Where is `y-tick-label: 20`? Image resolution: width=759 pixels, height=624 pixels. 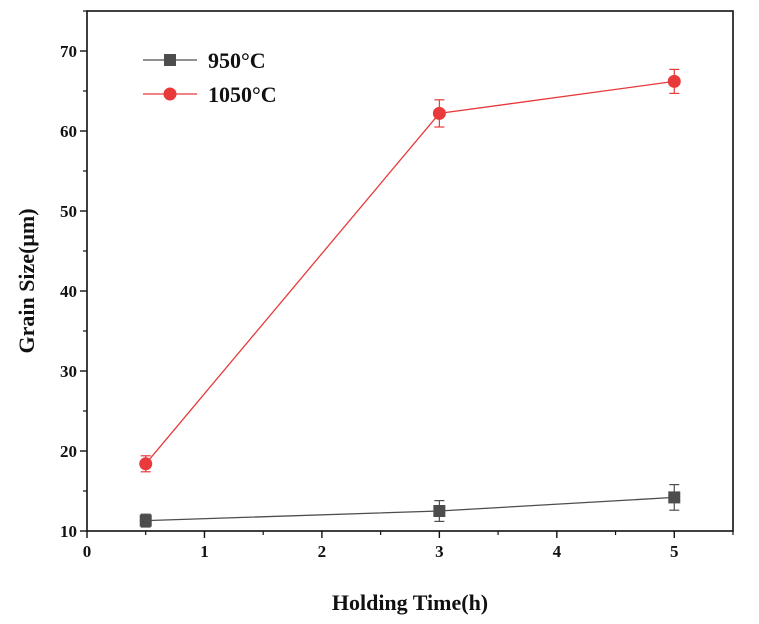
y-tick-label: 20 is located at coordinates (68, 451).